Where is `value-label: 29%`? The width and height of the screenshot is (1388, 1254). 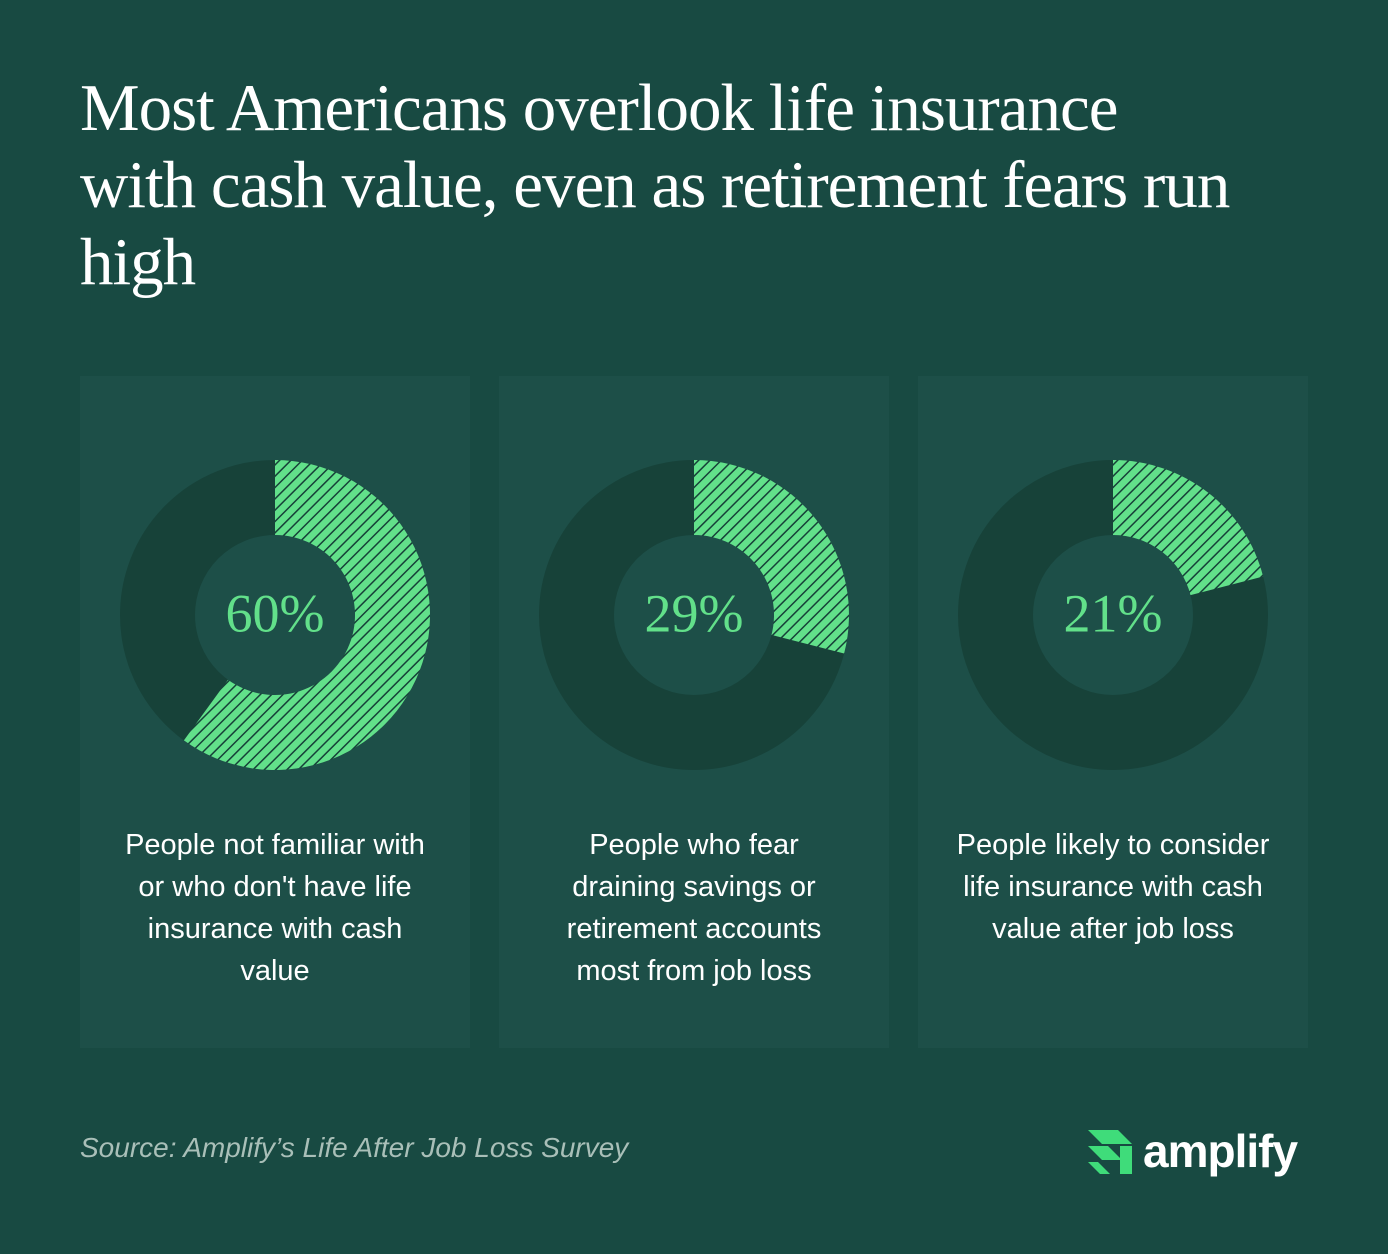
value-label: 29% is located at coordinates (694, 613).